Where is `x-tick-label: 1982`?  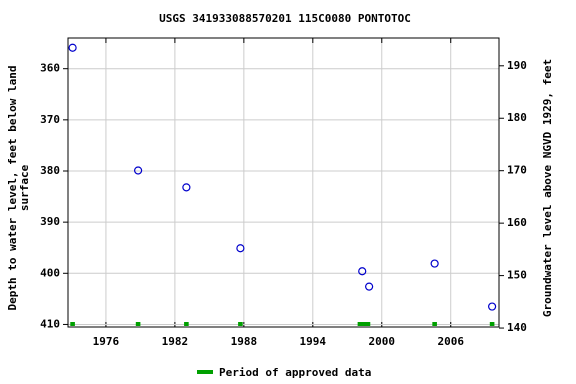
x-tick-label: 1982 is located at coordinates (175, 341).